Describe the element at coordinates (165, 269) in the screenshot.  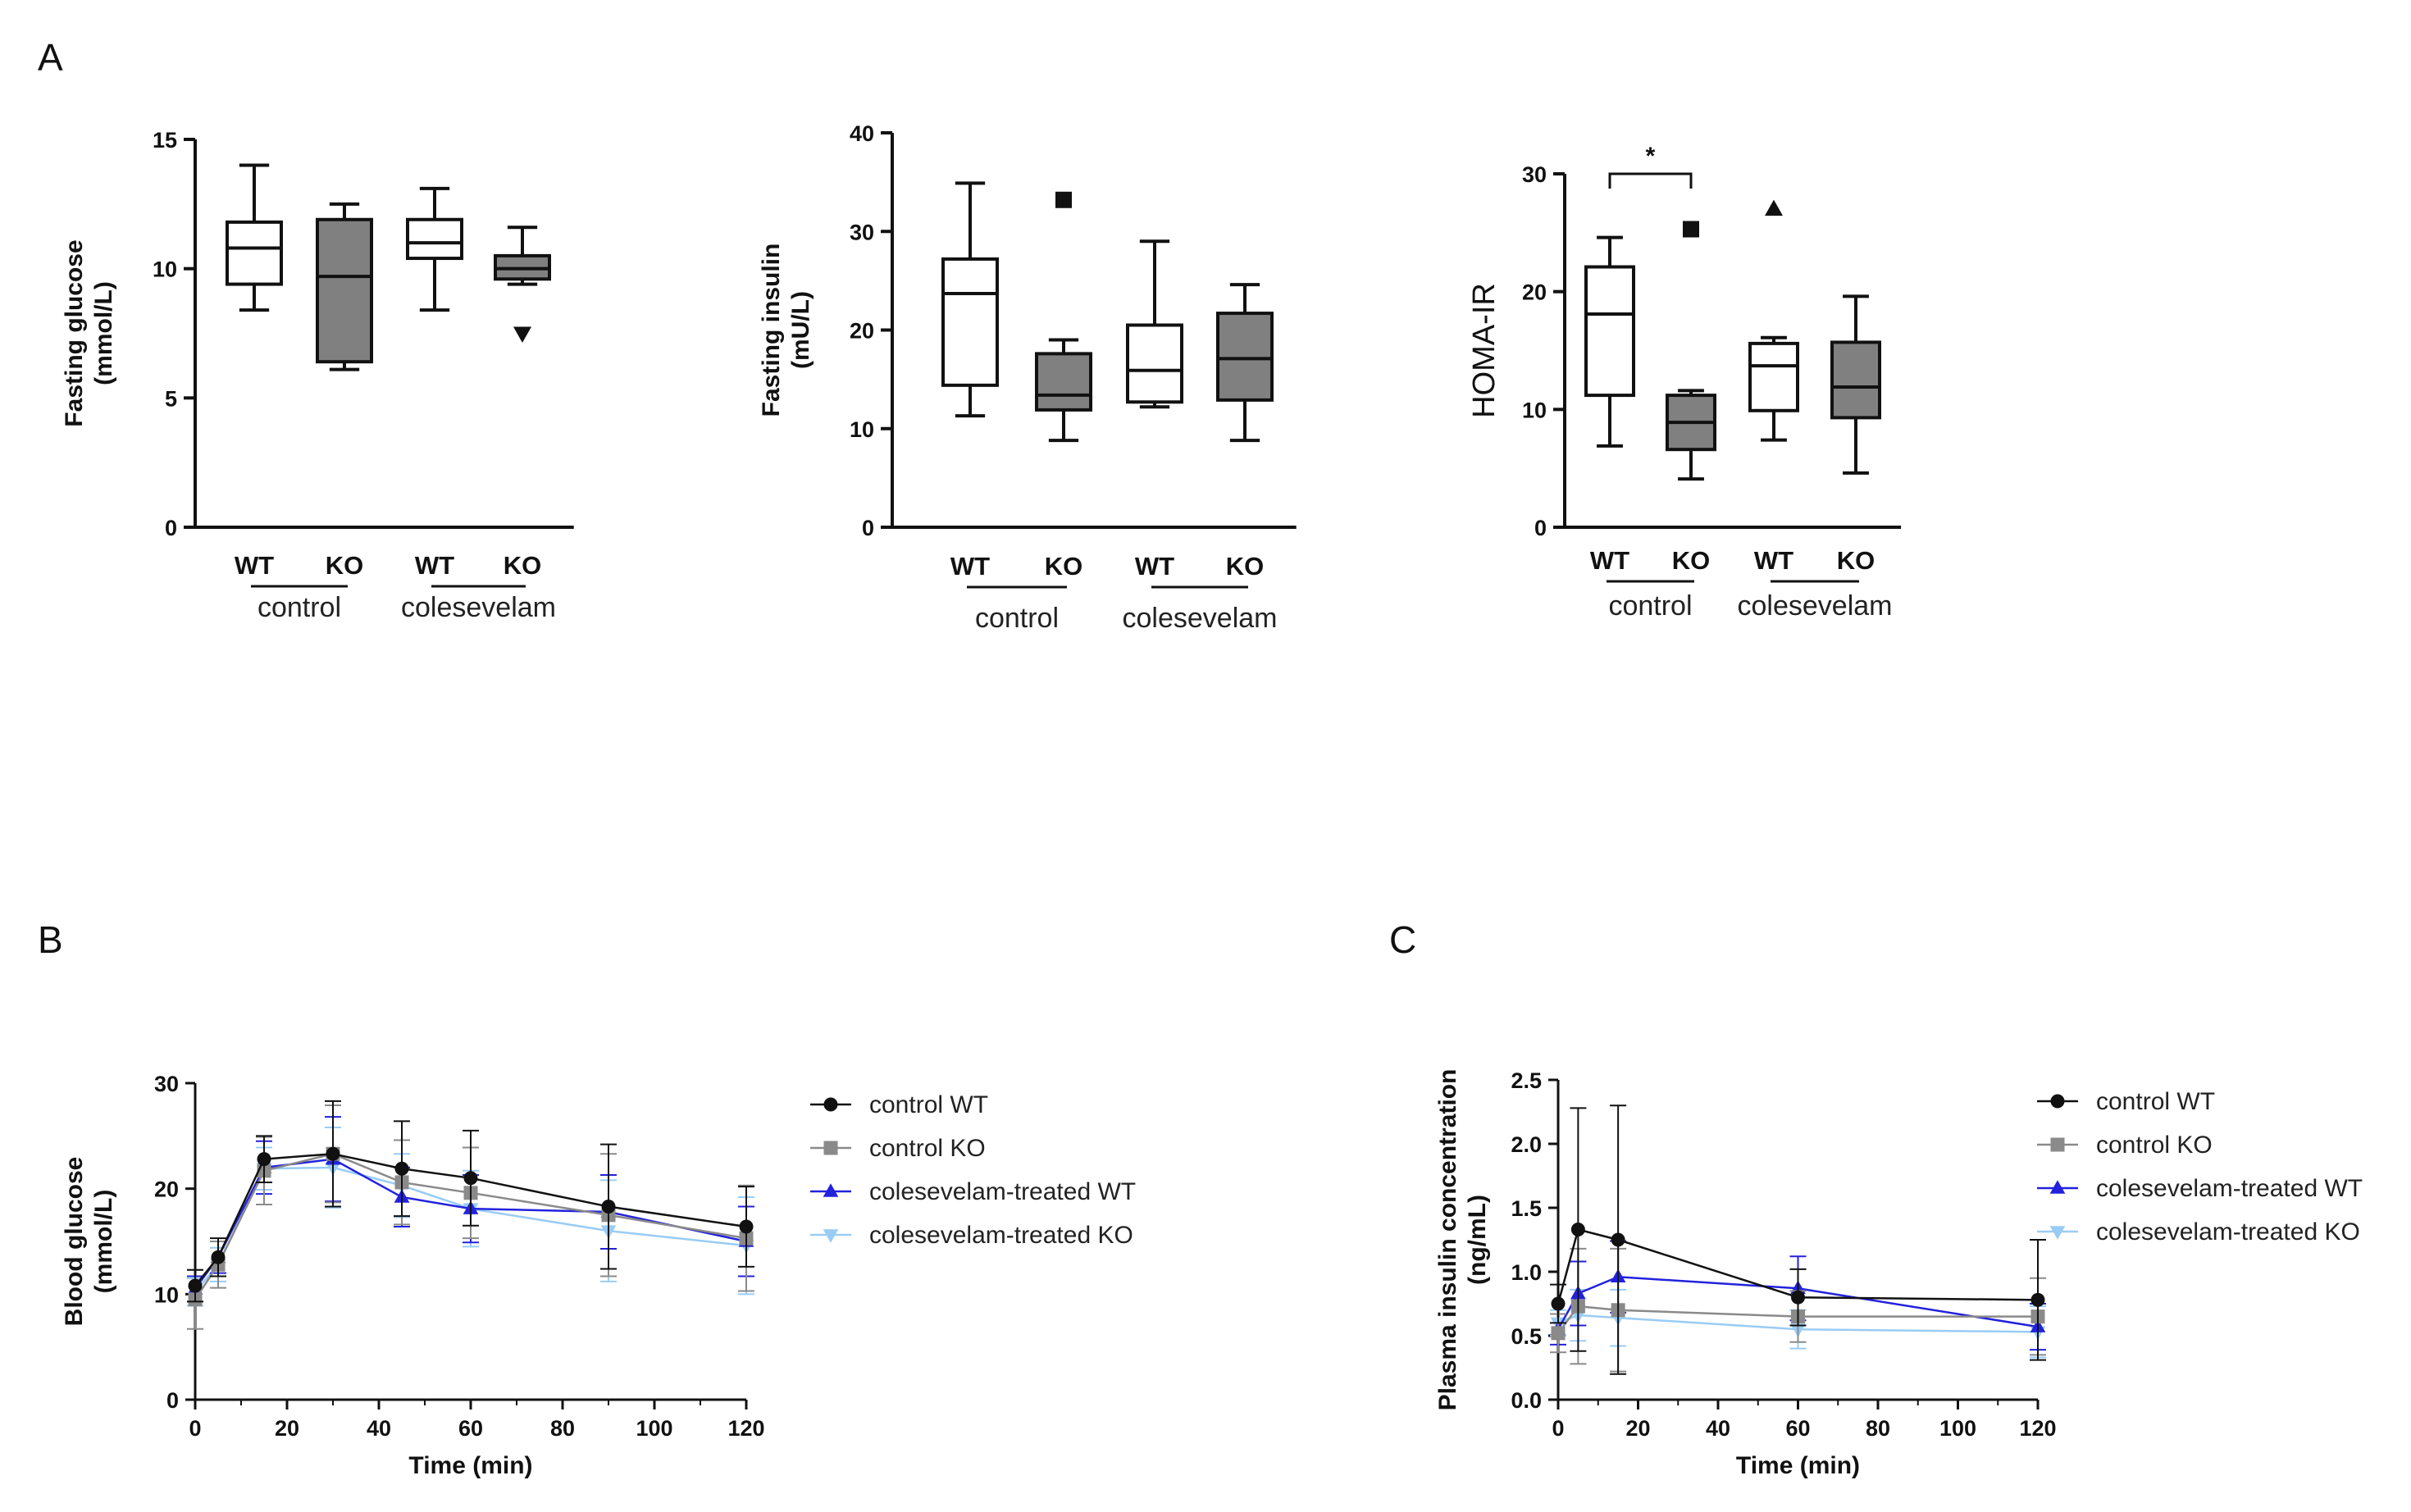
I see `y-tick-label: 10` at that location.